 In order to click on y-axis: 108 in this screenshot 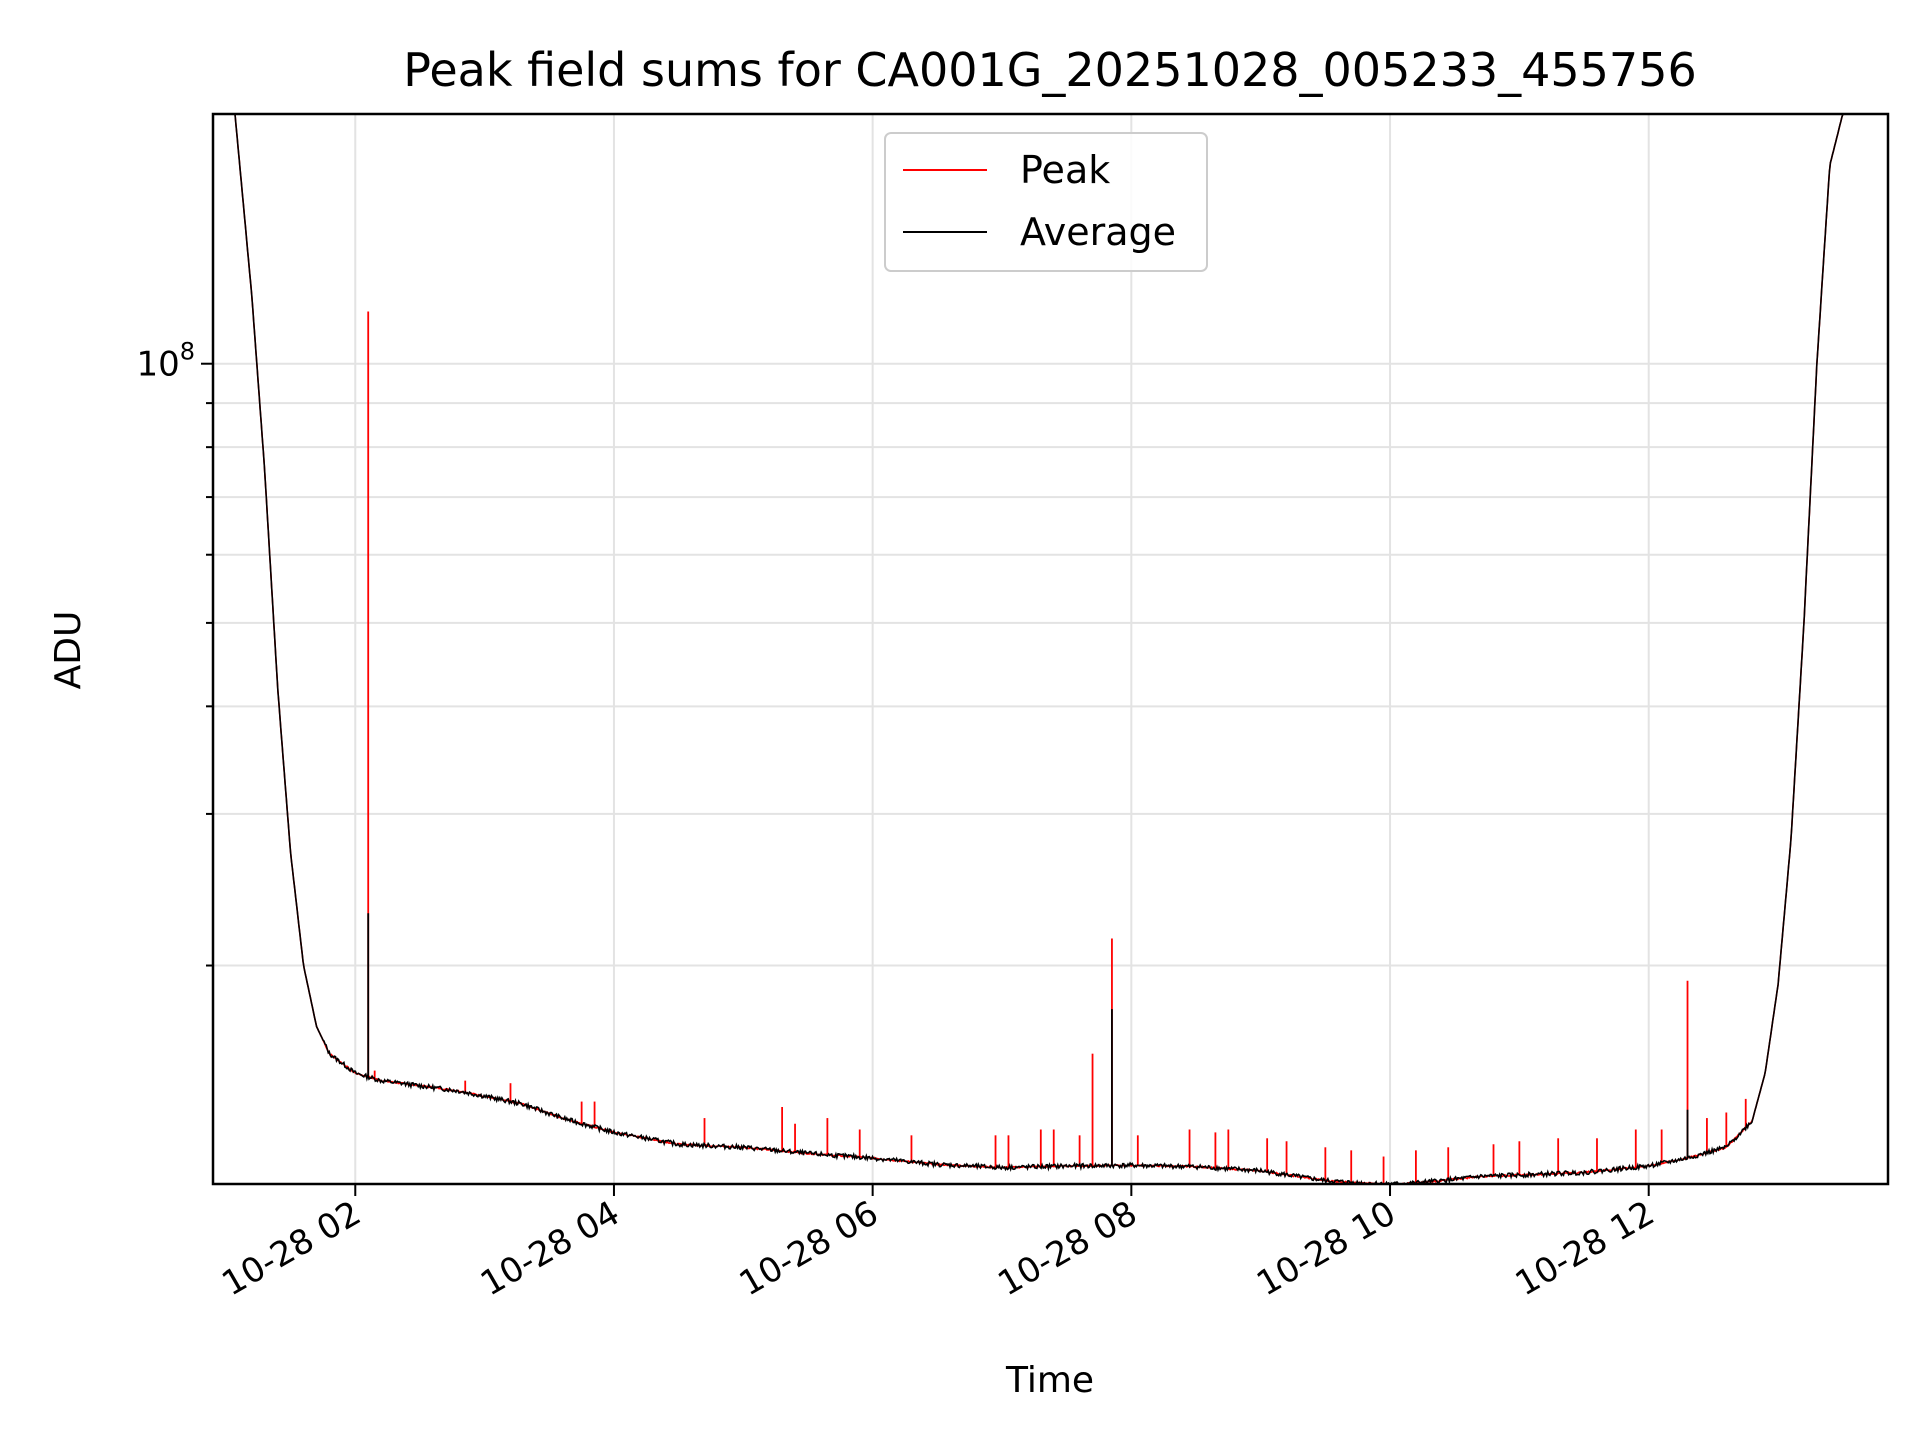, I will do `click(174, 652)`.